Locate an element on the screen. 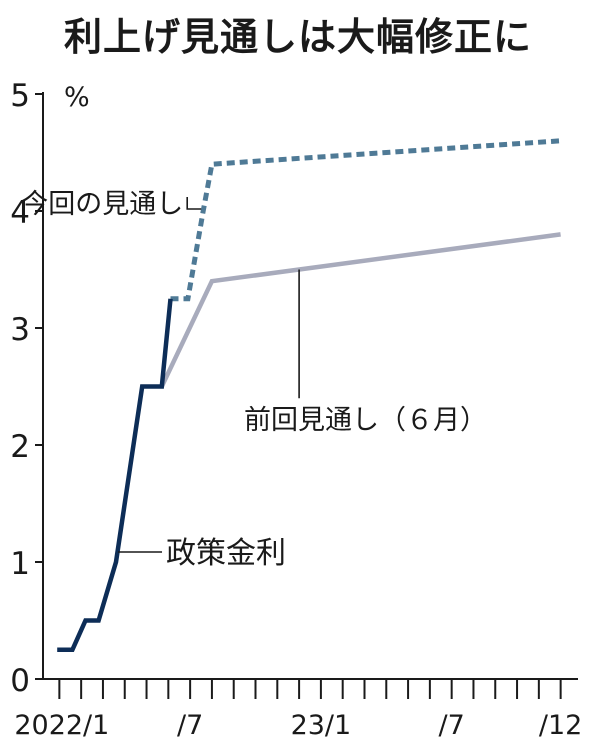 Image resolution: width=596 pixels, height=756 pixels. y-tick-label: 4 is located at coordinates (20, 213).